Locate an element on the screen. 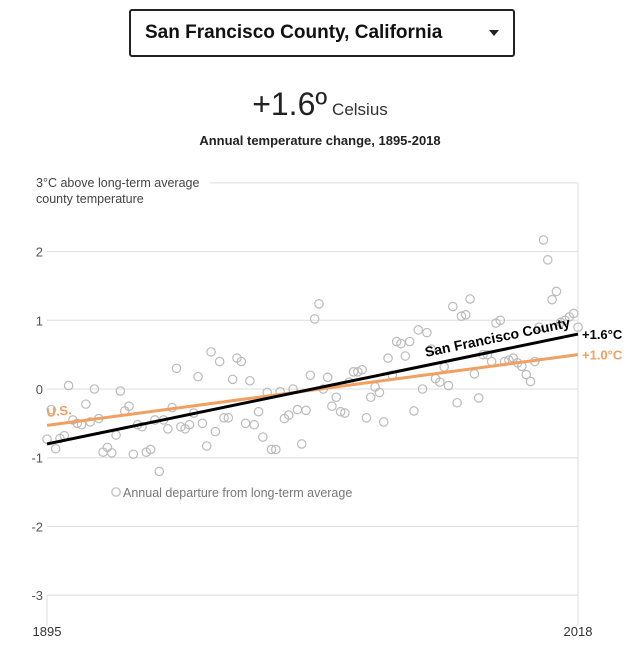 Image resolution: width=640 pixels, height=654 pixels. us-trend-label: U.S. is located at coordinates (59, 411).